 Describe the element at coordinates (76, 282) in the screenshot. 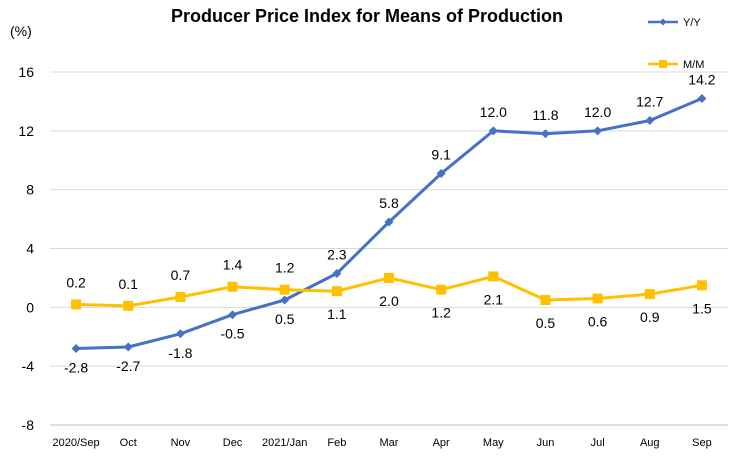

I see `data-label-mm: 0.2` at that location.